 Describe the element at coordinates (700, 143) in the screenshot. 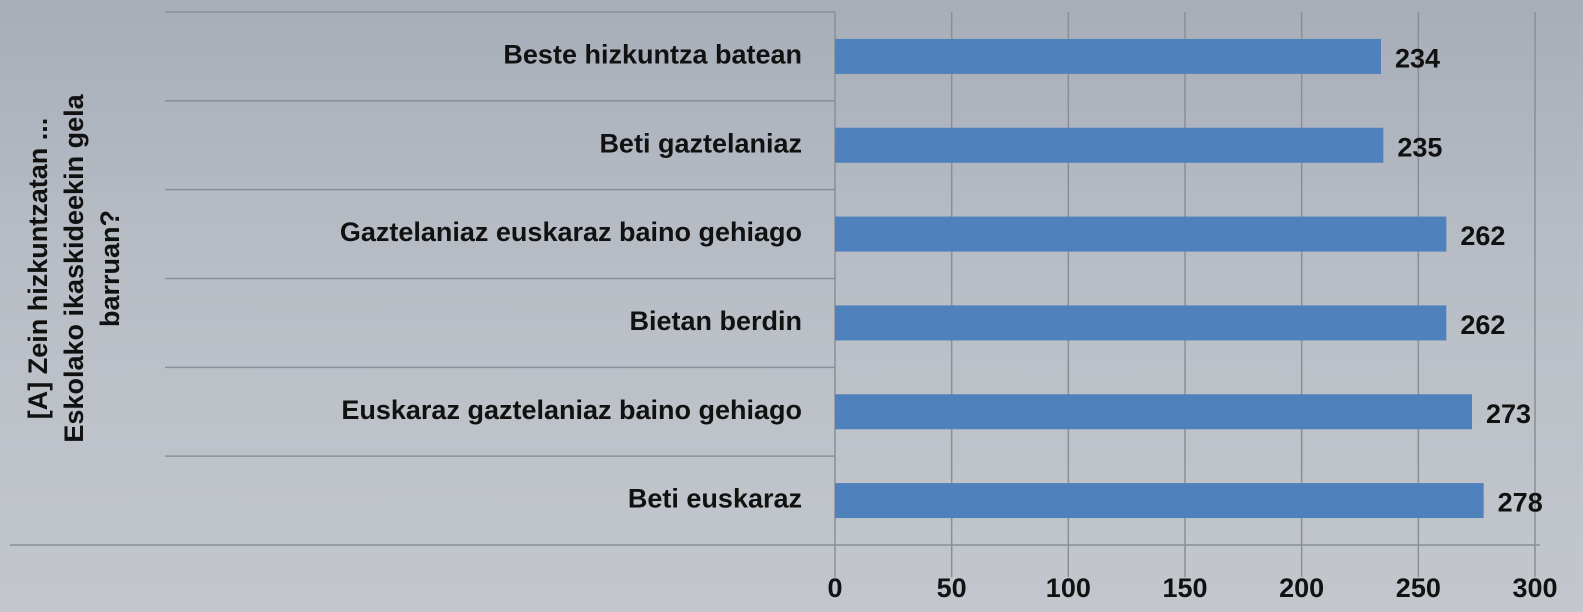

I see `y-tick-label: Beti gaztelaniaz` at that location.